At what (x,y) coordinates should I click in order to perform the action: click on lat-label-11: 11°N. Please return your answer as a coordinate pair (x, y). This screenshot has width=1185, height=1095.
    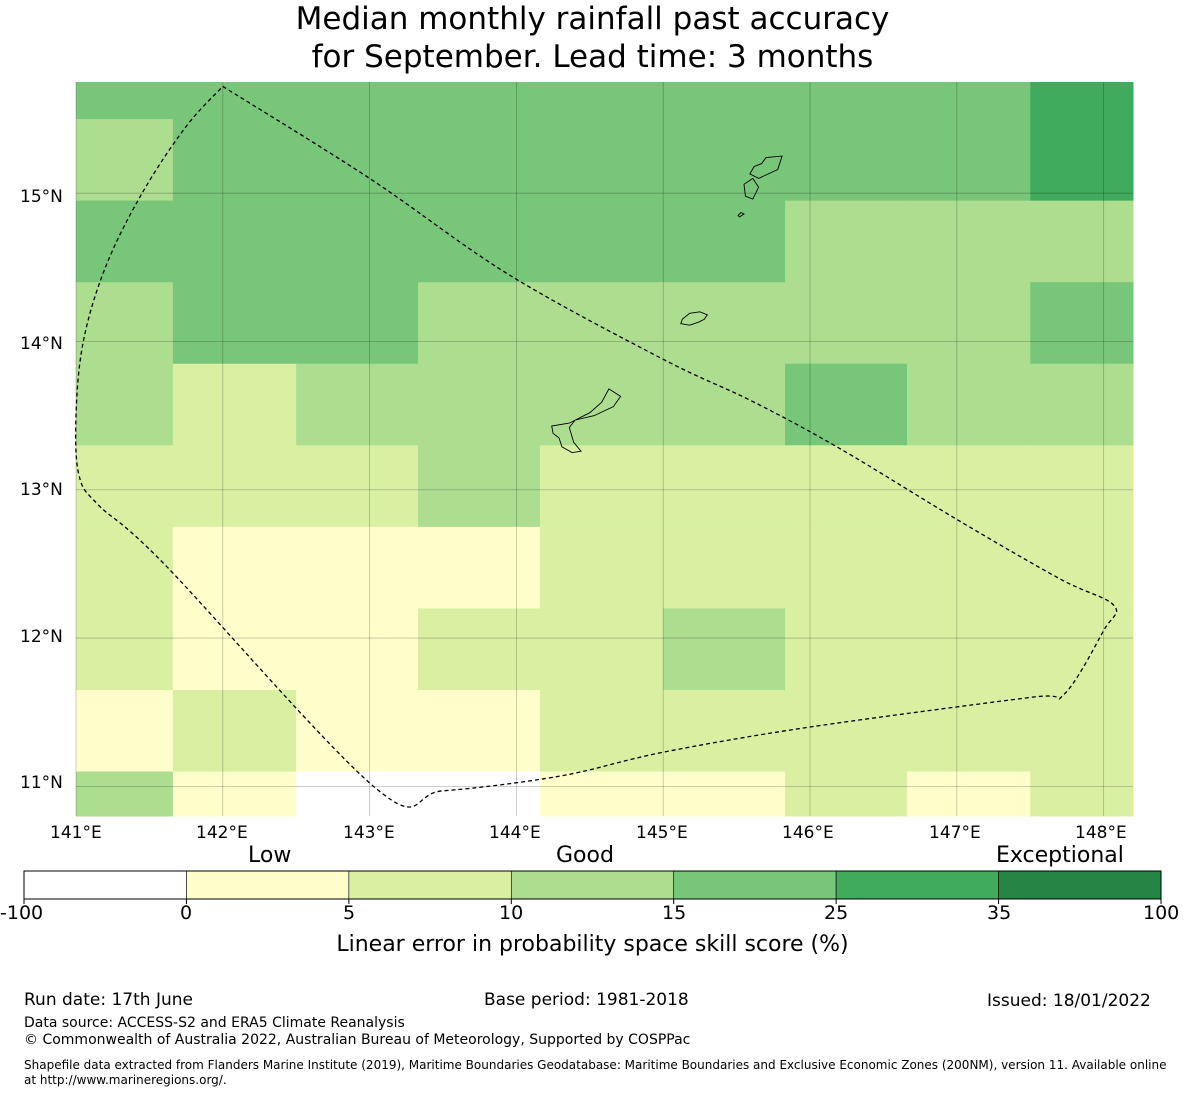
    Looking at the image, I should click on (41, 783).